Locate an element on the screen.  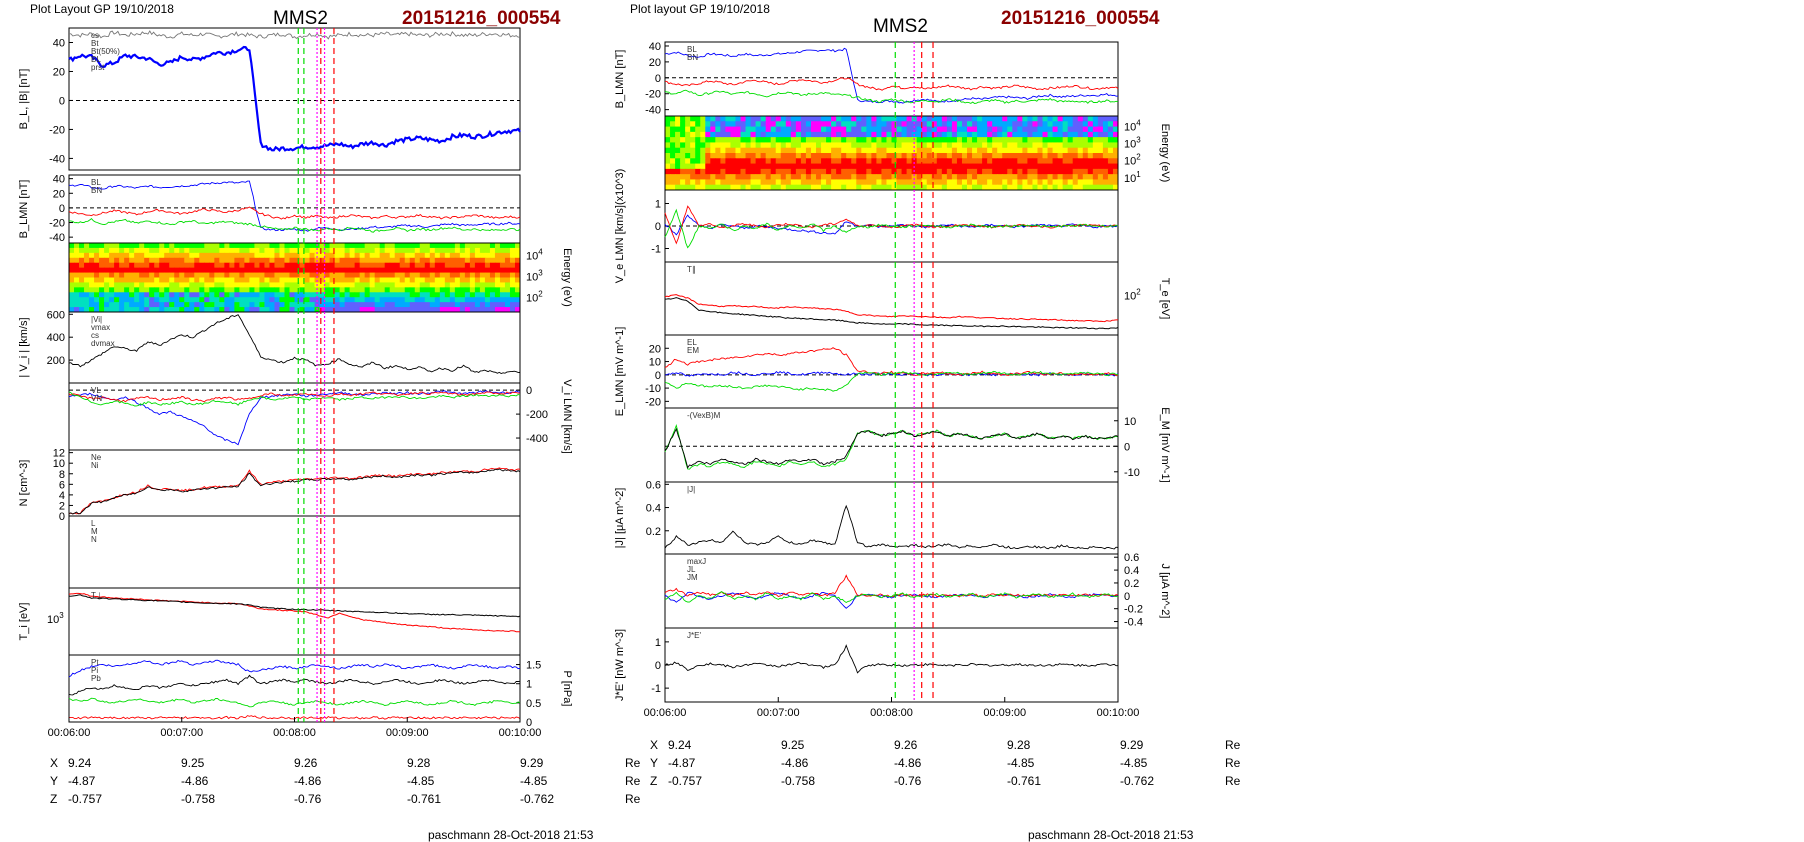
y-tick-label: 101 is located at coordinates (1132, 177).